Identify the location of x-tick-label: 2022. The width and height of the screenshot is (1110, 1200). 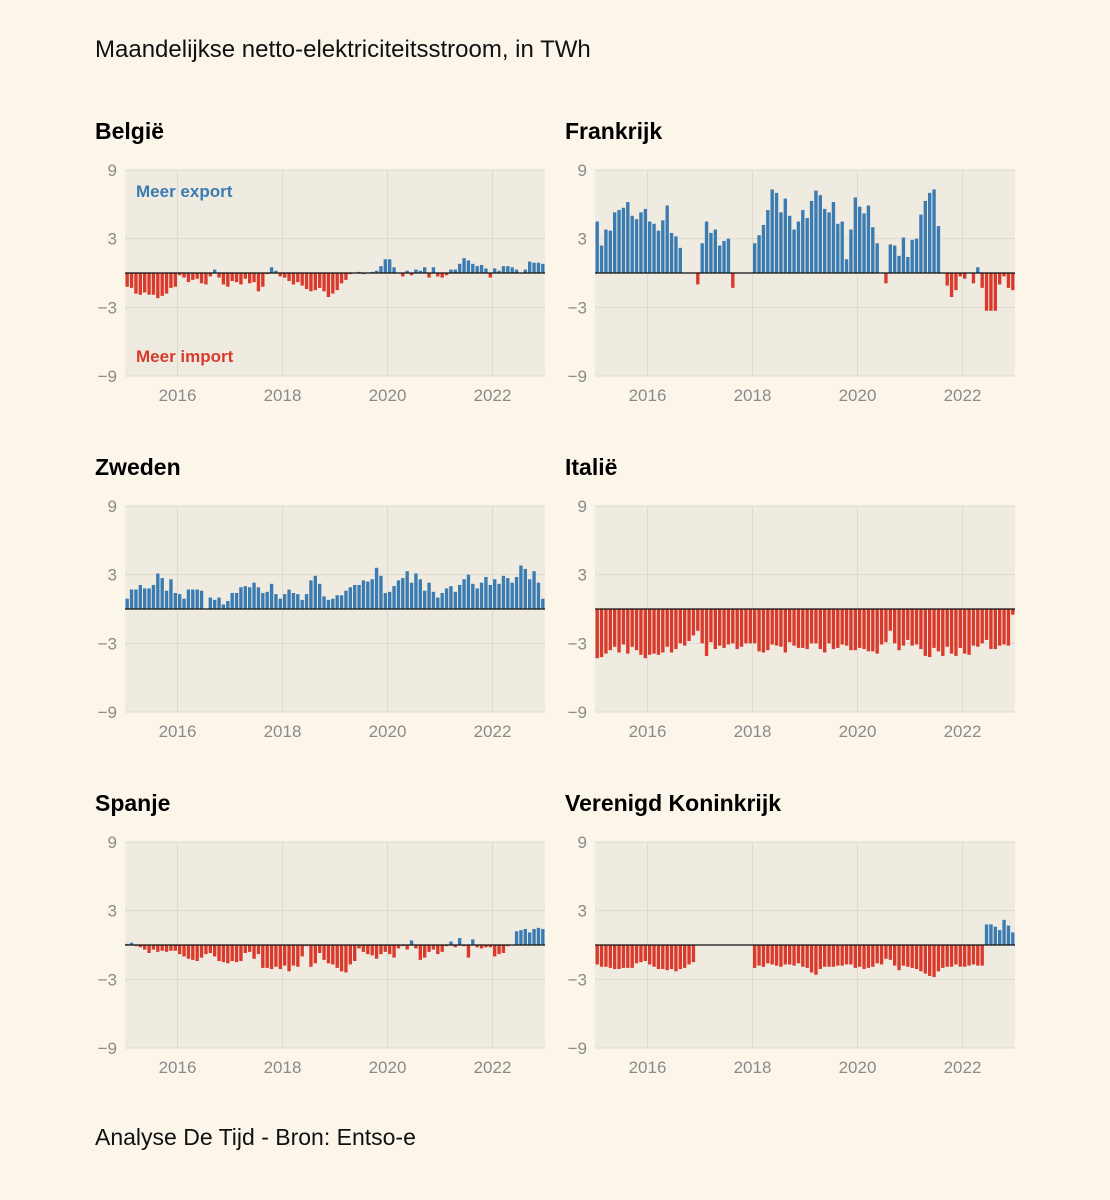
(493, 731).